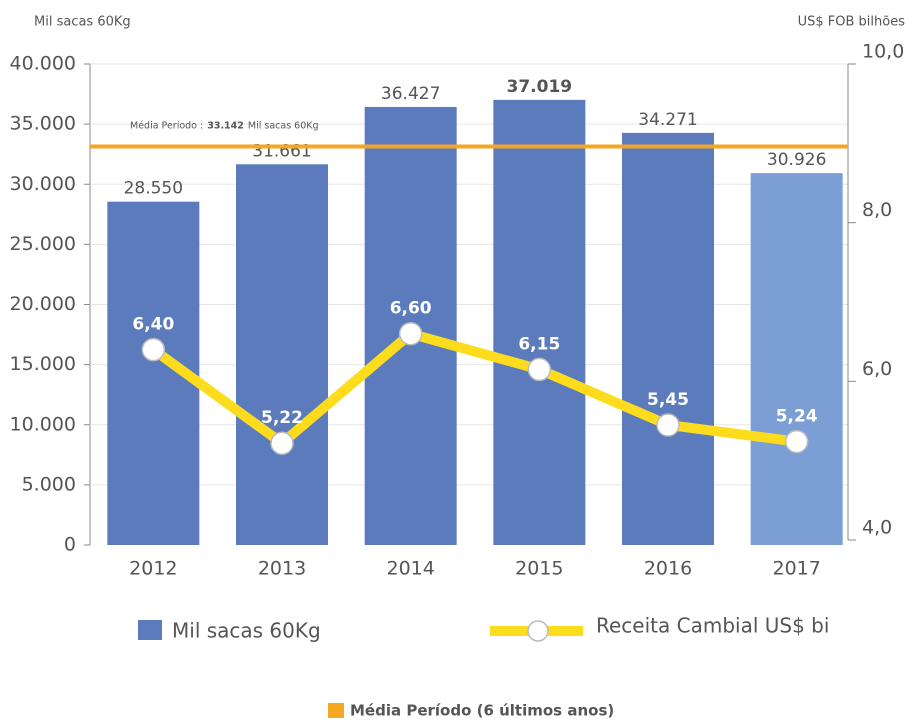 This screenshot has height=720, width=913. Describe the element at coordinates (667, 120) in the screenshot. I see `bar-value-label: 34.271` at that location.